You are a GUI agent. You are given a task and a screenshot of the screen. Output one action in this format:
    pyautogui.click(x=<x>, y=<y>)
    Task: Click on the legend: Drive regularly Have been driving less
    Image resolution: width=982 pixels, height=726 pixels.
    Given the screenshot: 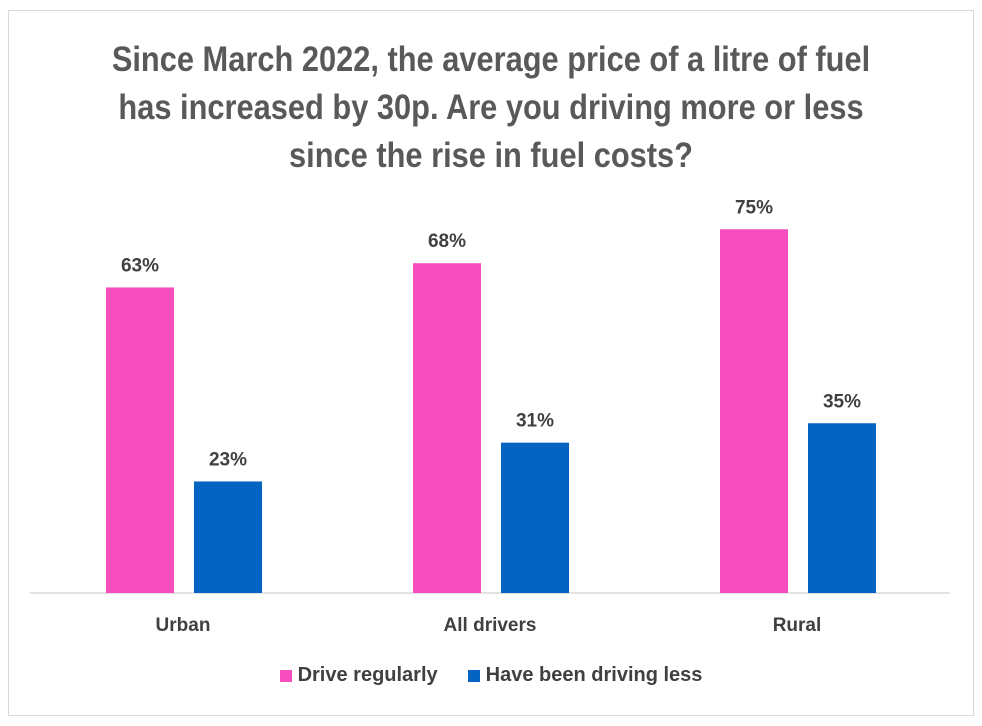 What is the action you would take?
    pyautogui.click(x=491, y=675)
    